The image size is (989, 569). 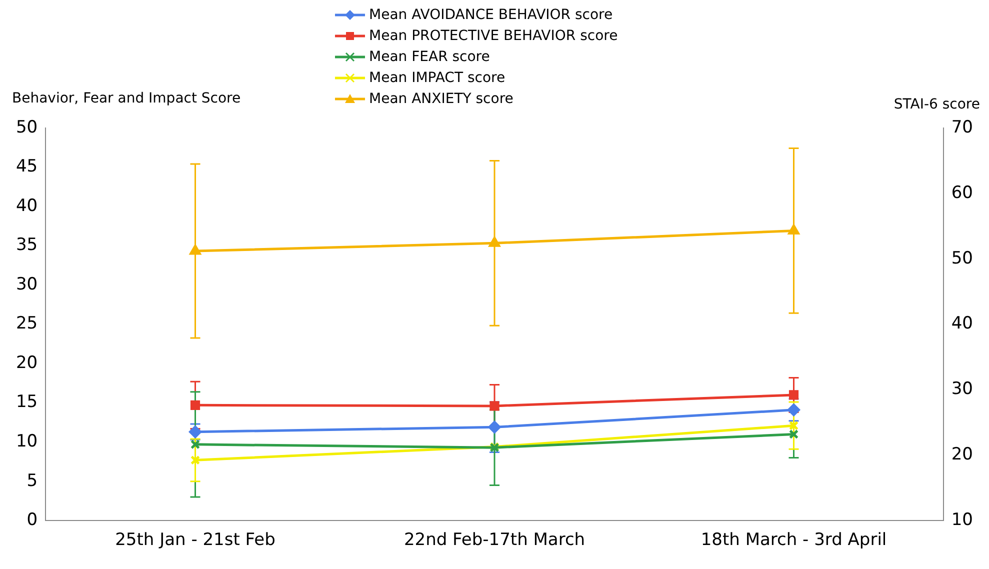 I want to click on y-tick-label: 20, so click(x=27, y=362).